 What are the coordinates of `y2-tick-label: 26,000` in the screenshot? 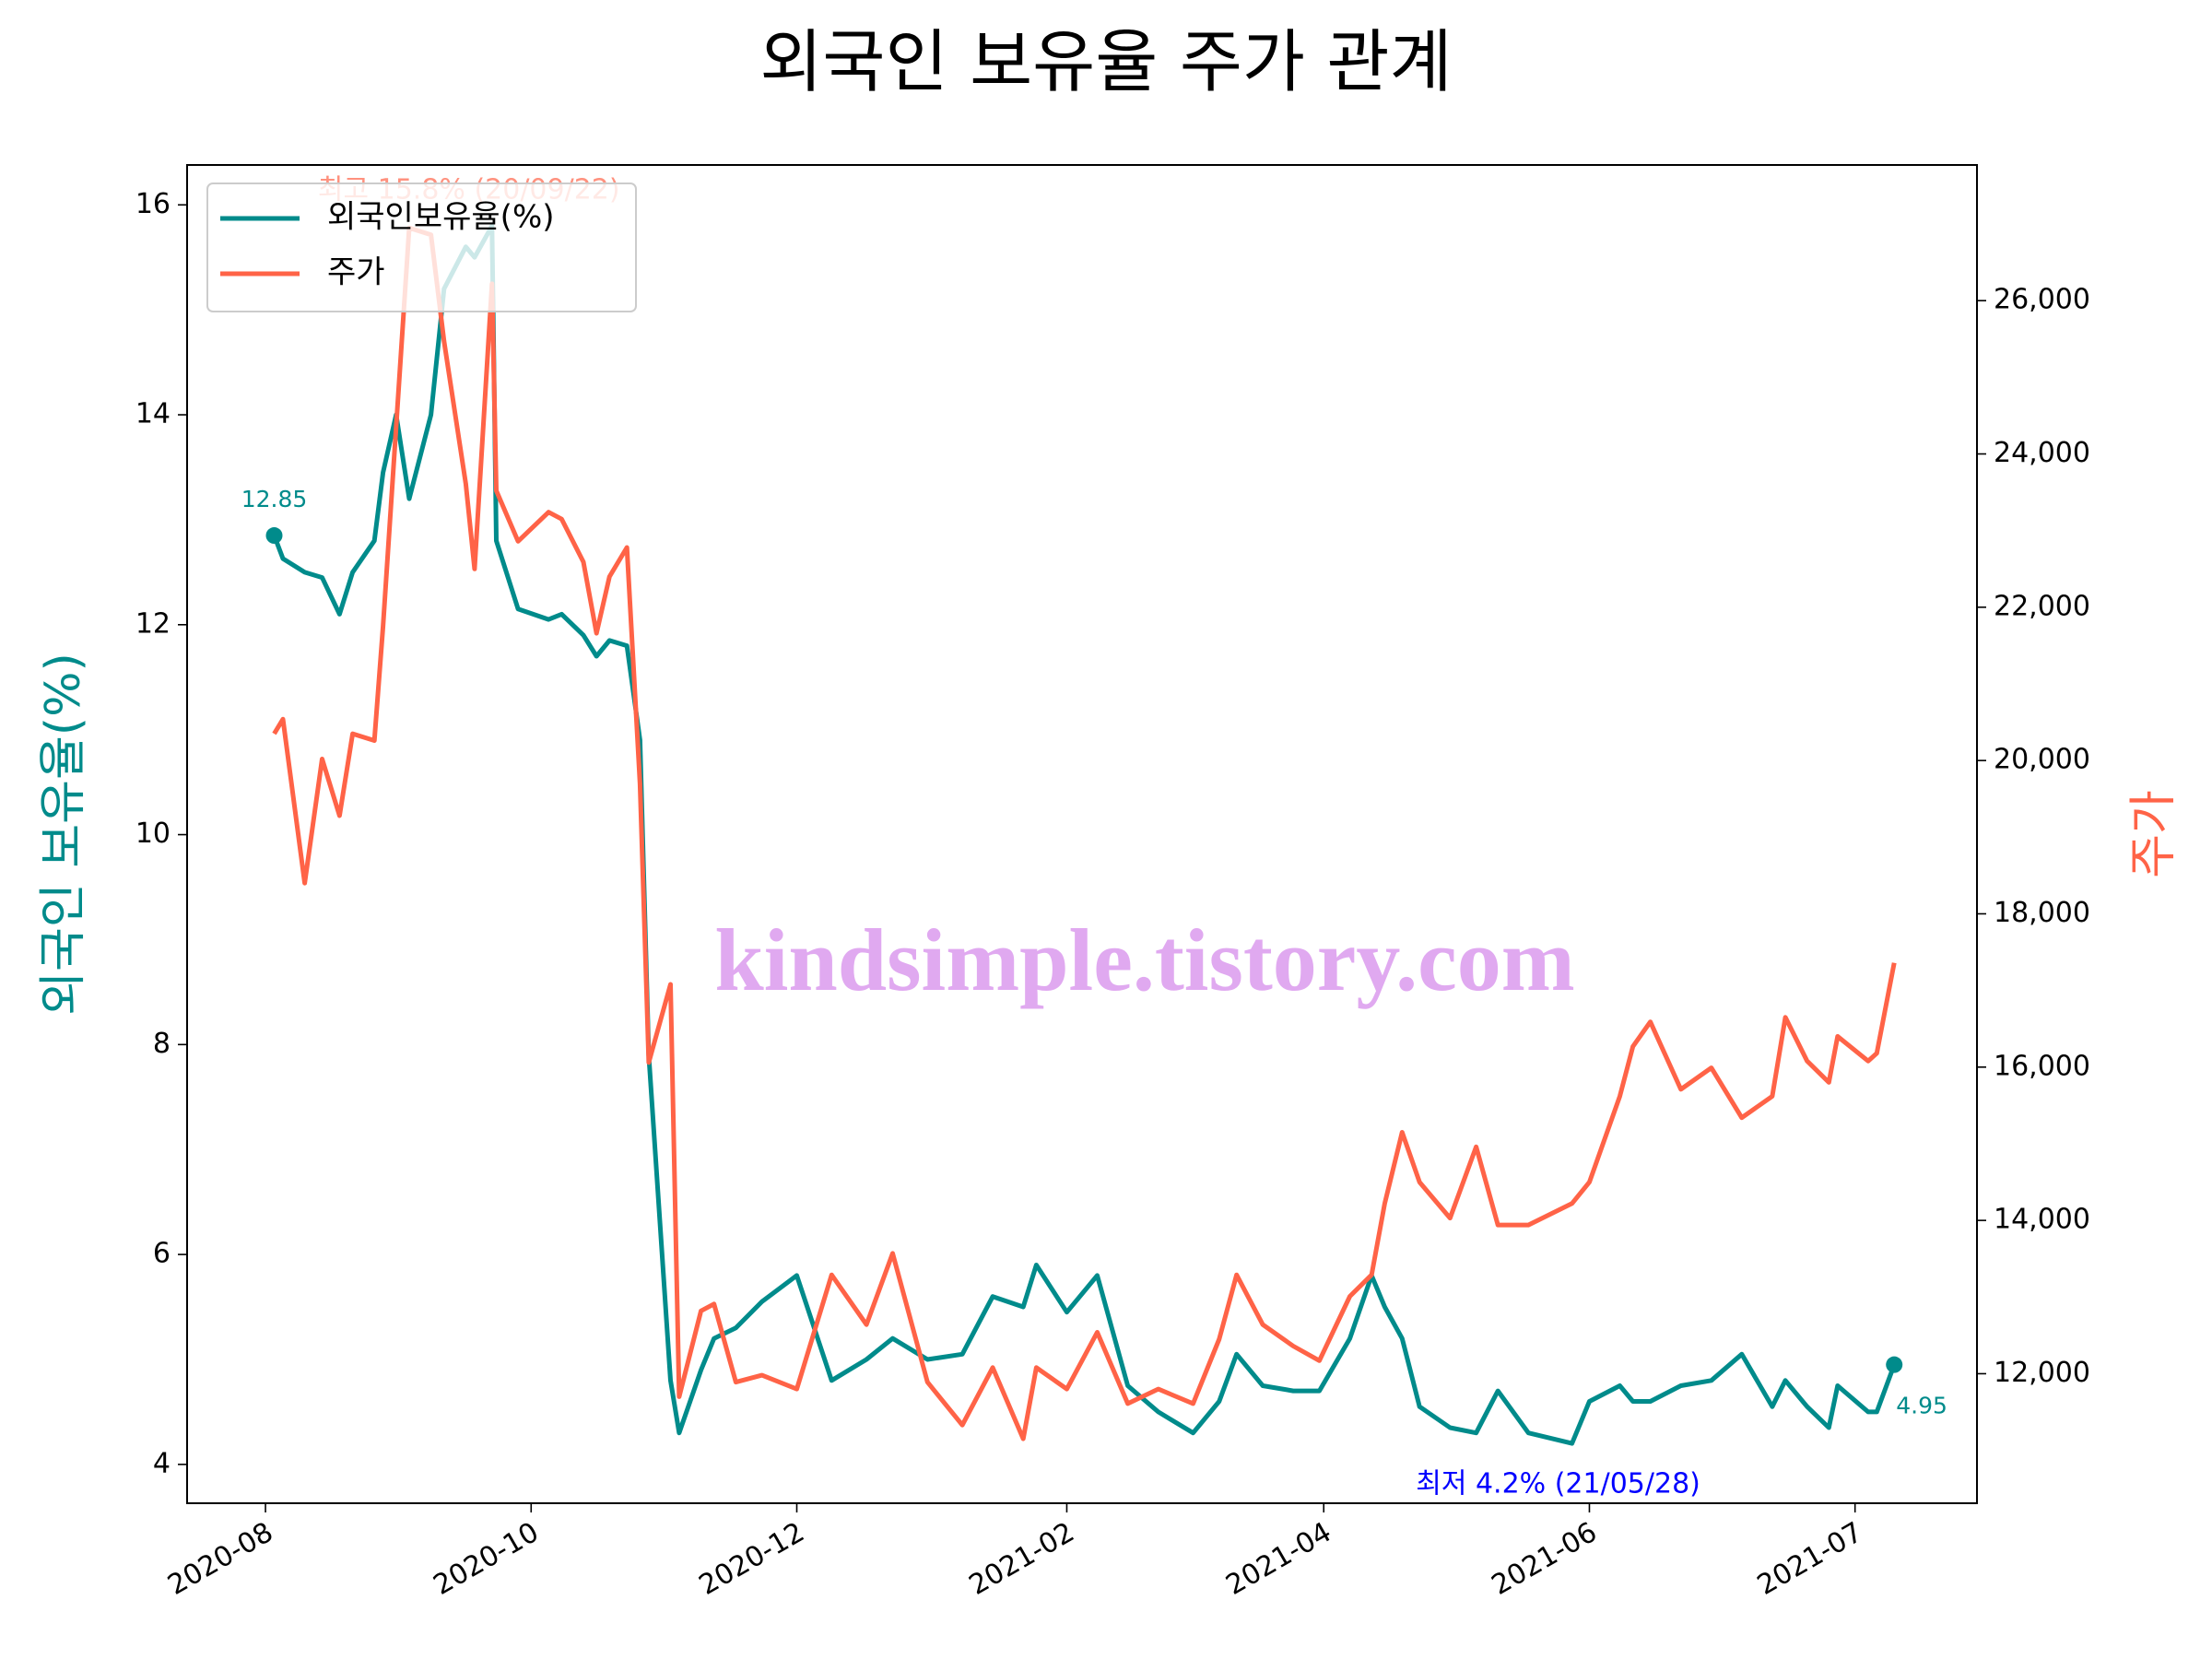 It's located at (2042, 300).